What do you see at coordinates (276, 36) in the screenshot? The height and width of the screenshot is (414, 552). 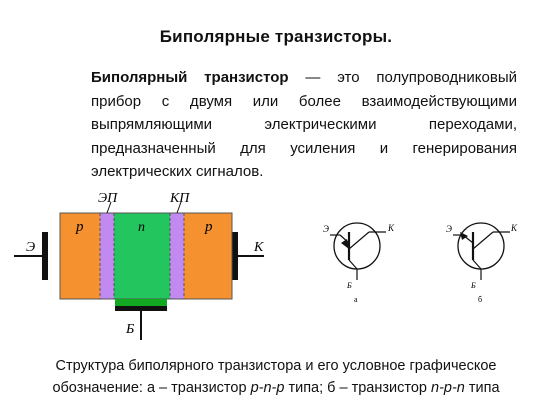 I see `page-title: Биполярные транзисторы.` at bounding box center [276, 36].